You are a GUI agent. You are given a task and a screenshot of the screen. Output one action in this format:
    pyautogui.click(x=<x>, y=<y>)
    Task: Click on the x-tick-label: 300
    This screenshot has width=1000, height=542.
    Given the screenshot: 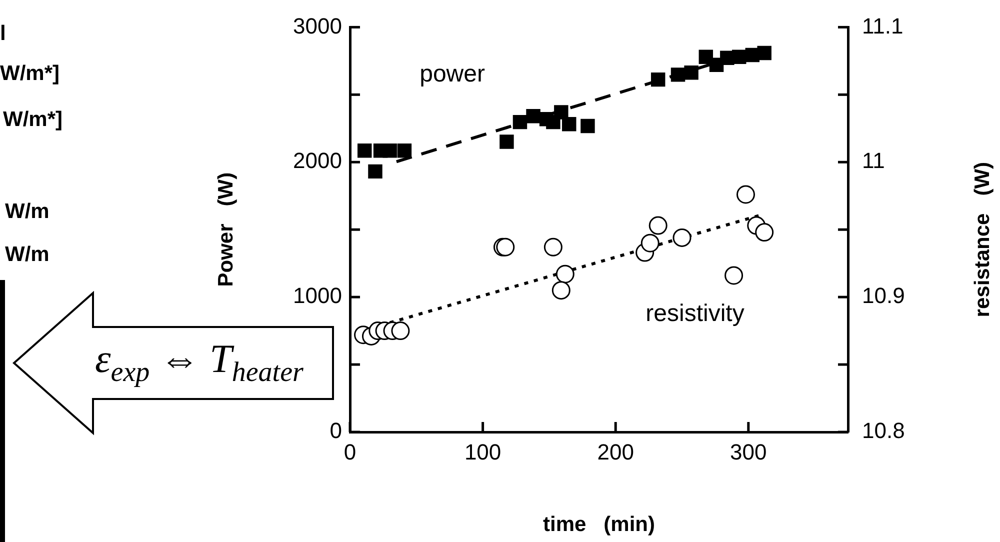 What is the action you would take?
    pyautogui.click(x=748, y=451)
    